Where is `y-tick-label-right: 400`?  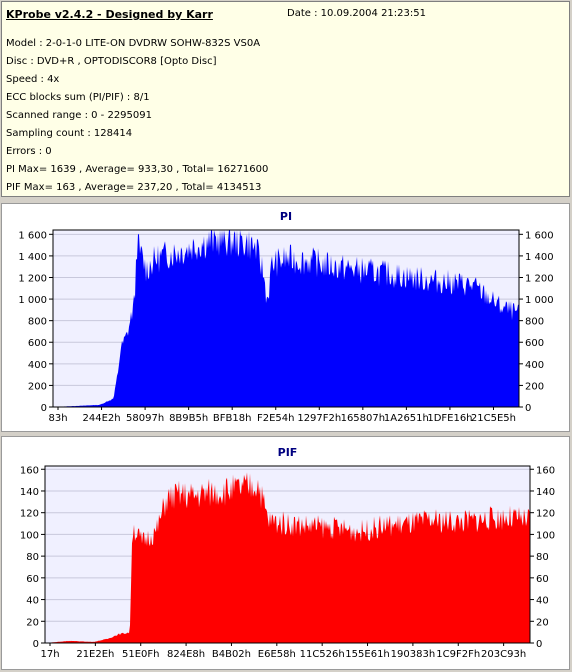
y-tick-label-right: 400 is located at coordinates (534, 365).